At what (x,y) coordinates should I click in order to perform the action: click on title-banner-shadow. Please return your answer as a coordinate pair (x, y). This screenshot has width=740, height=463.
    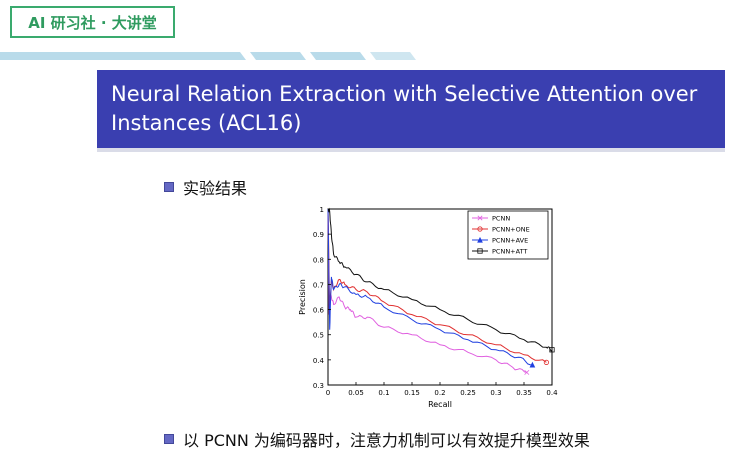
    Looking at the image, I should click on (411, 150).